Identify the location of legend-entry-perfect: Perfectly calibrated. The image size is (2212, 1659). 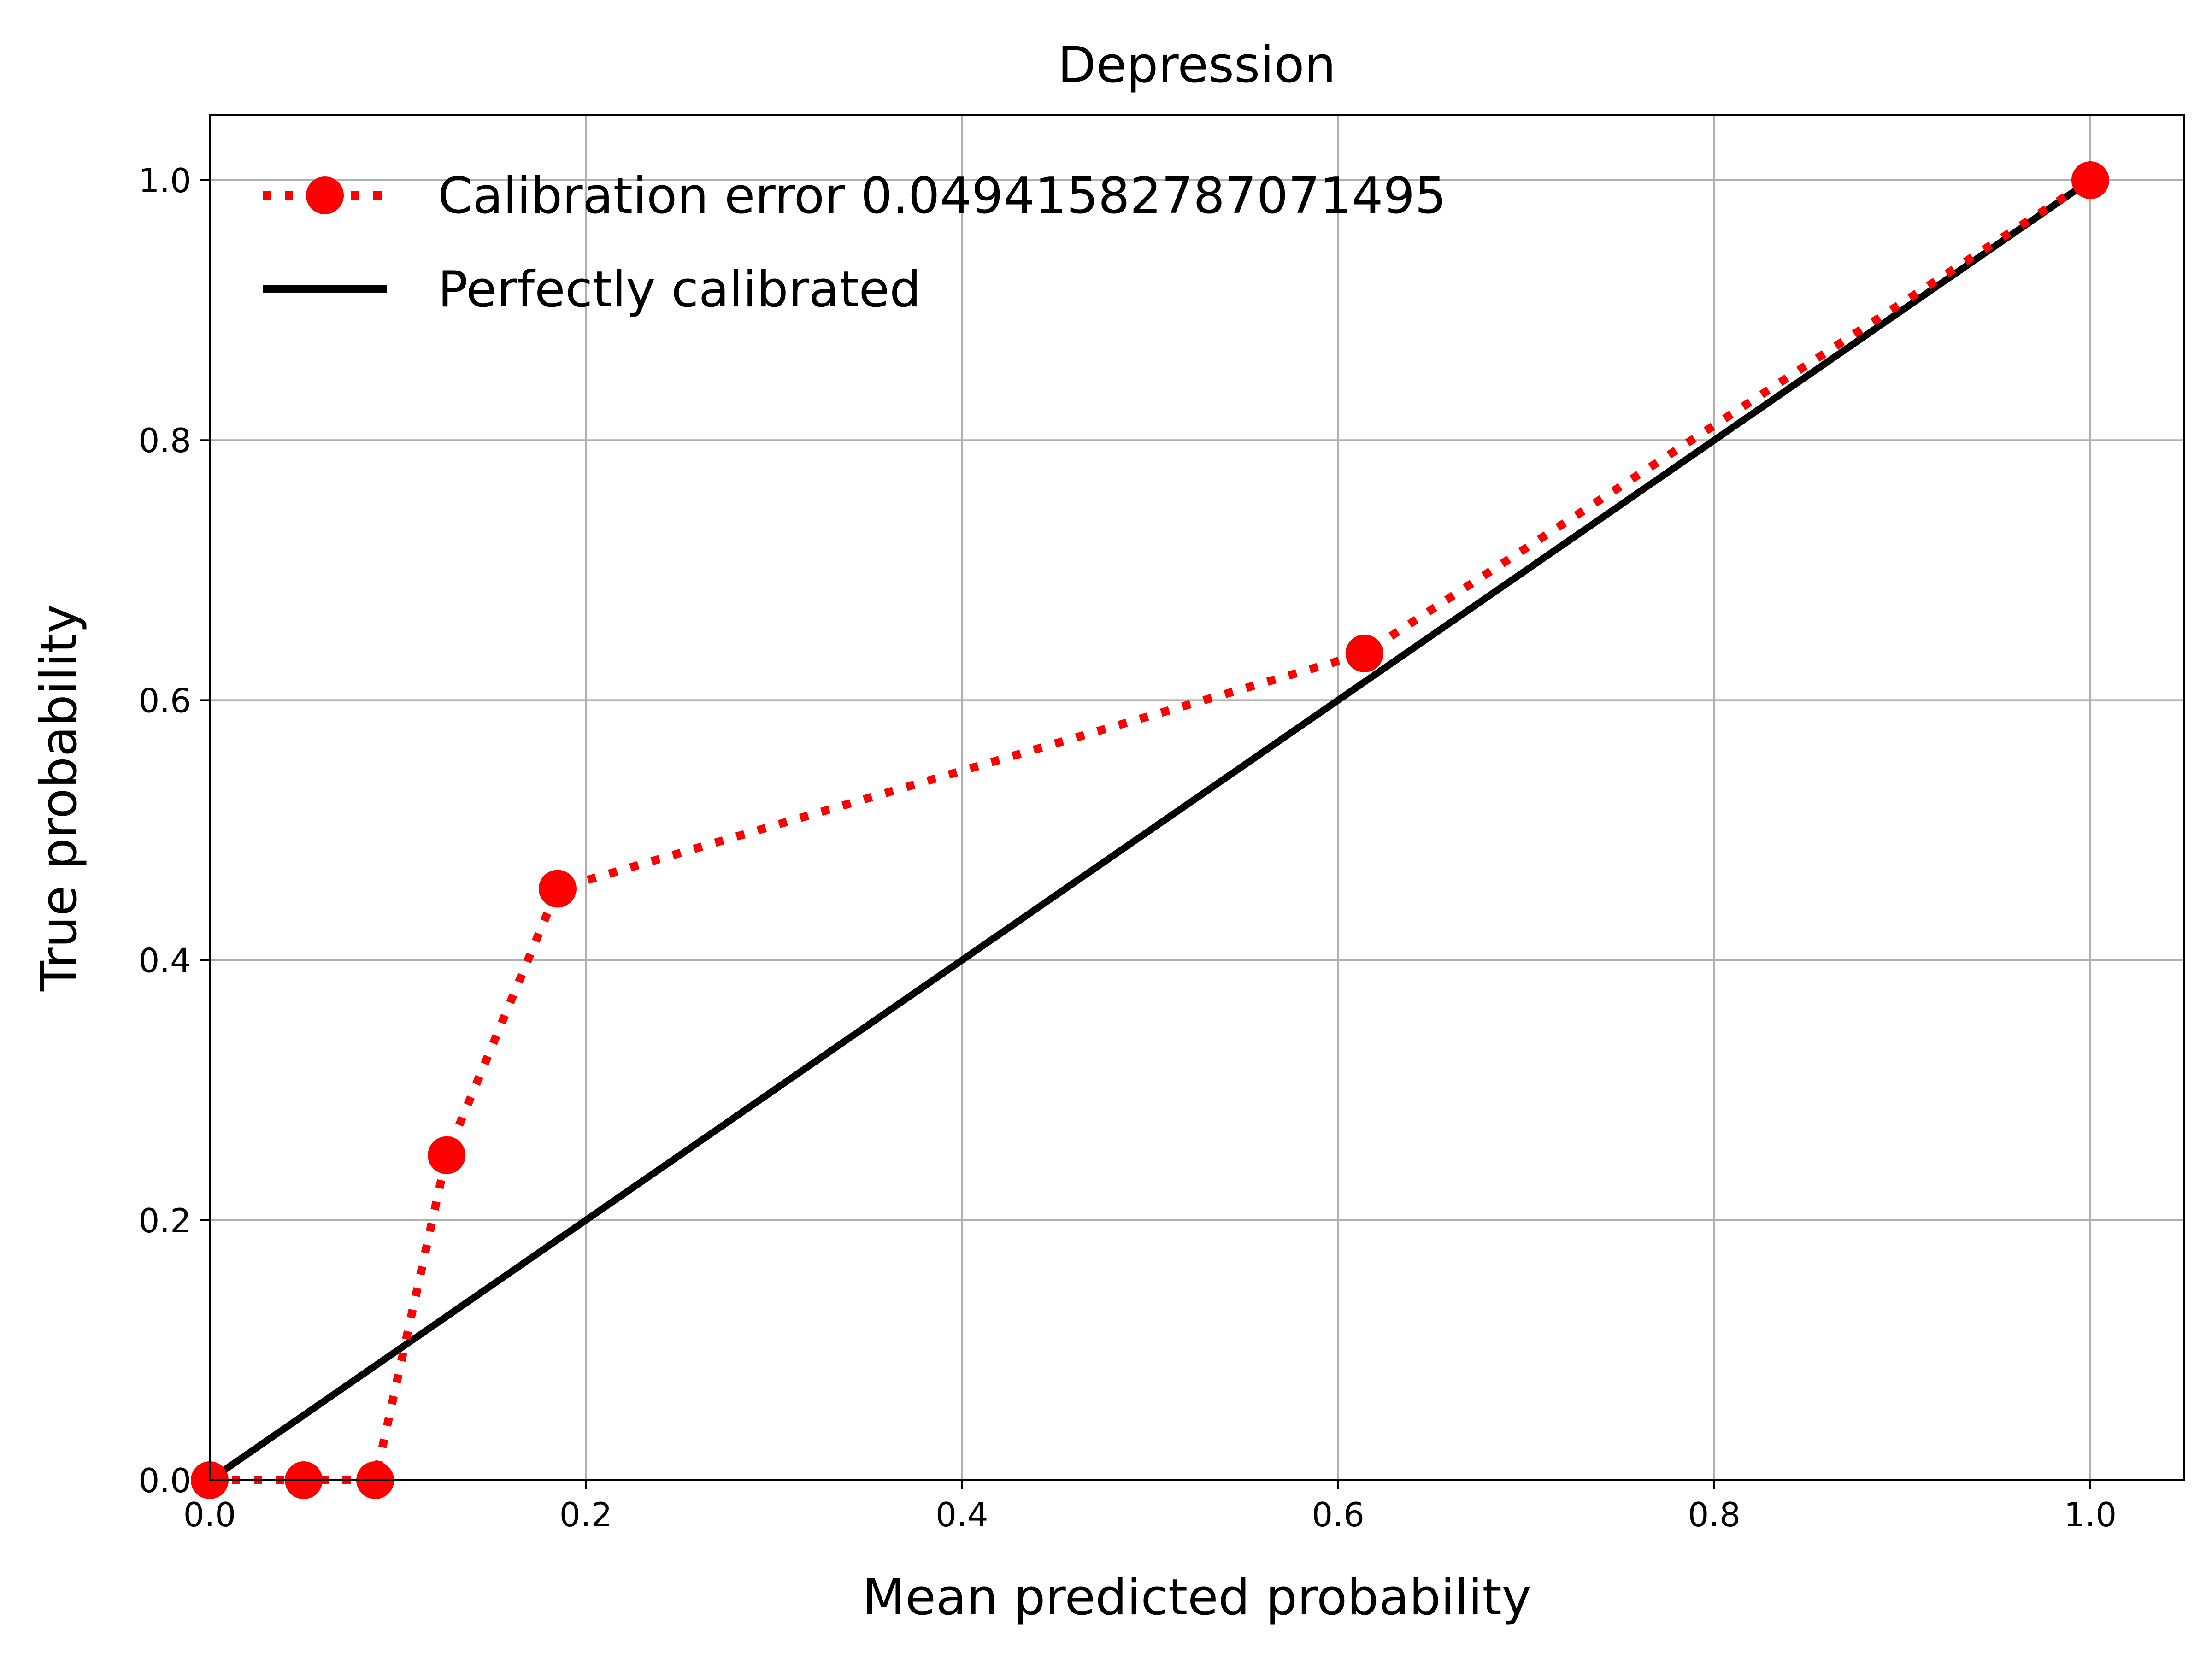
(592, 289).